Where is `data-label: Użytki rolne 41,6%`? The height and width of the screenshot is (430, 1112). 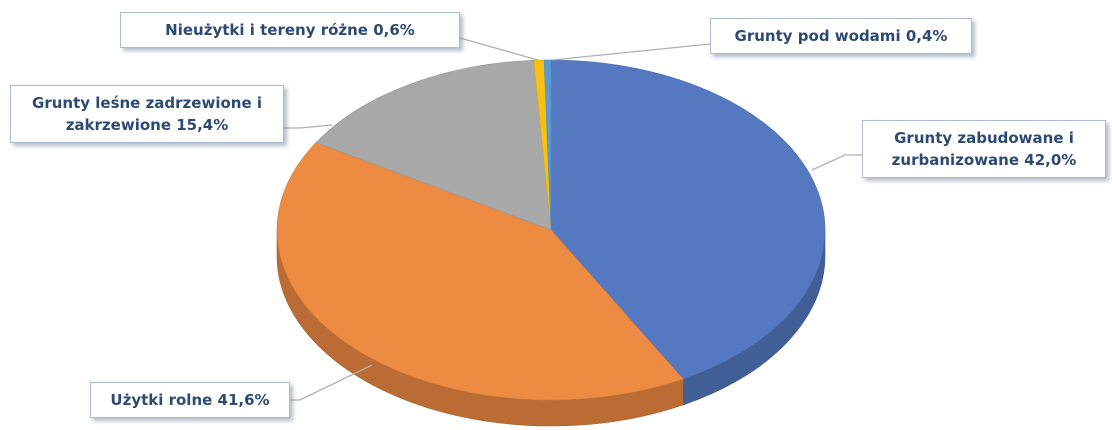
data-label: Użytki rolne 41,6% is located at coordinates (190, 400).